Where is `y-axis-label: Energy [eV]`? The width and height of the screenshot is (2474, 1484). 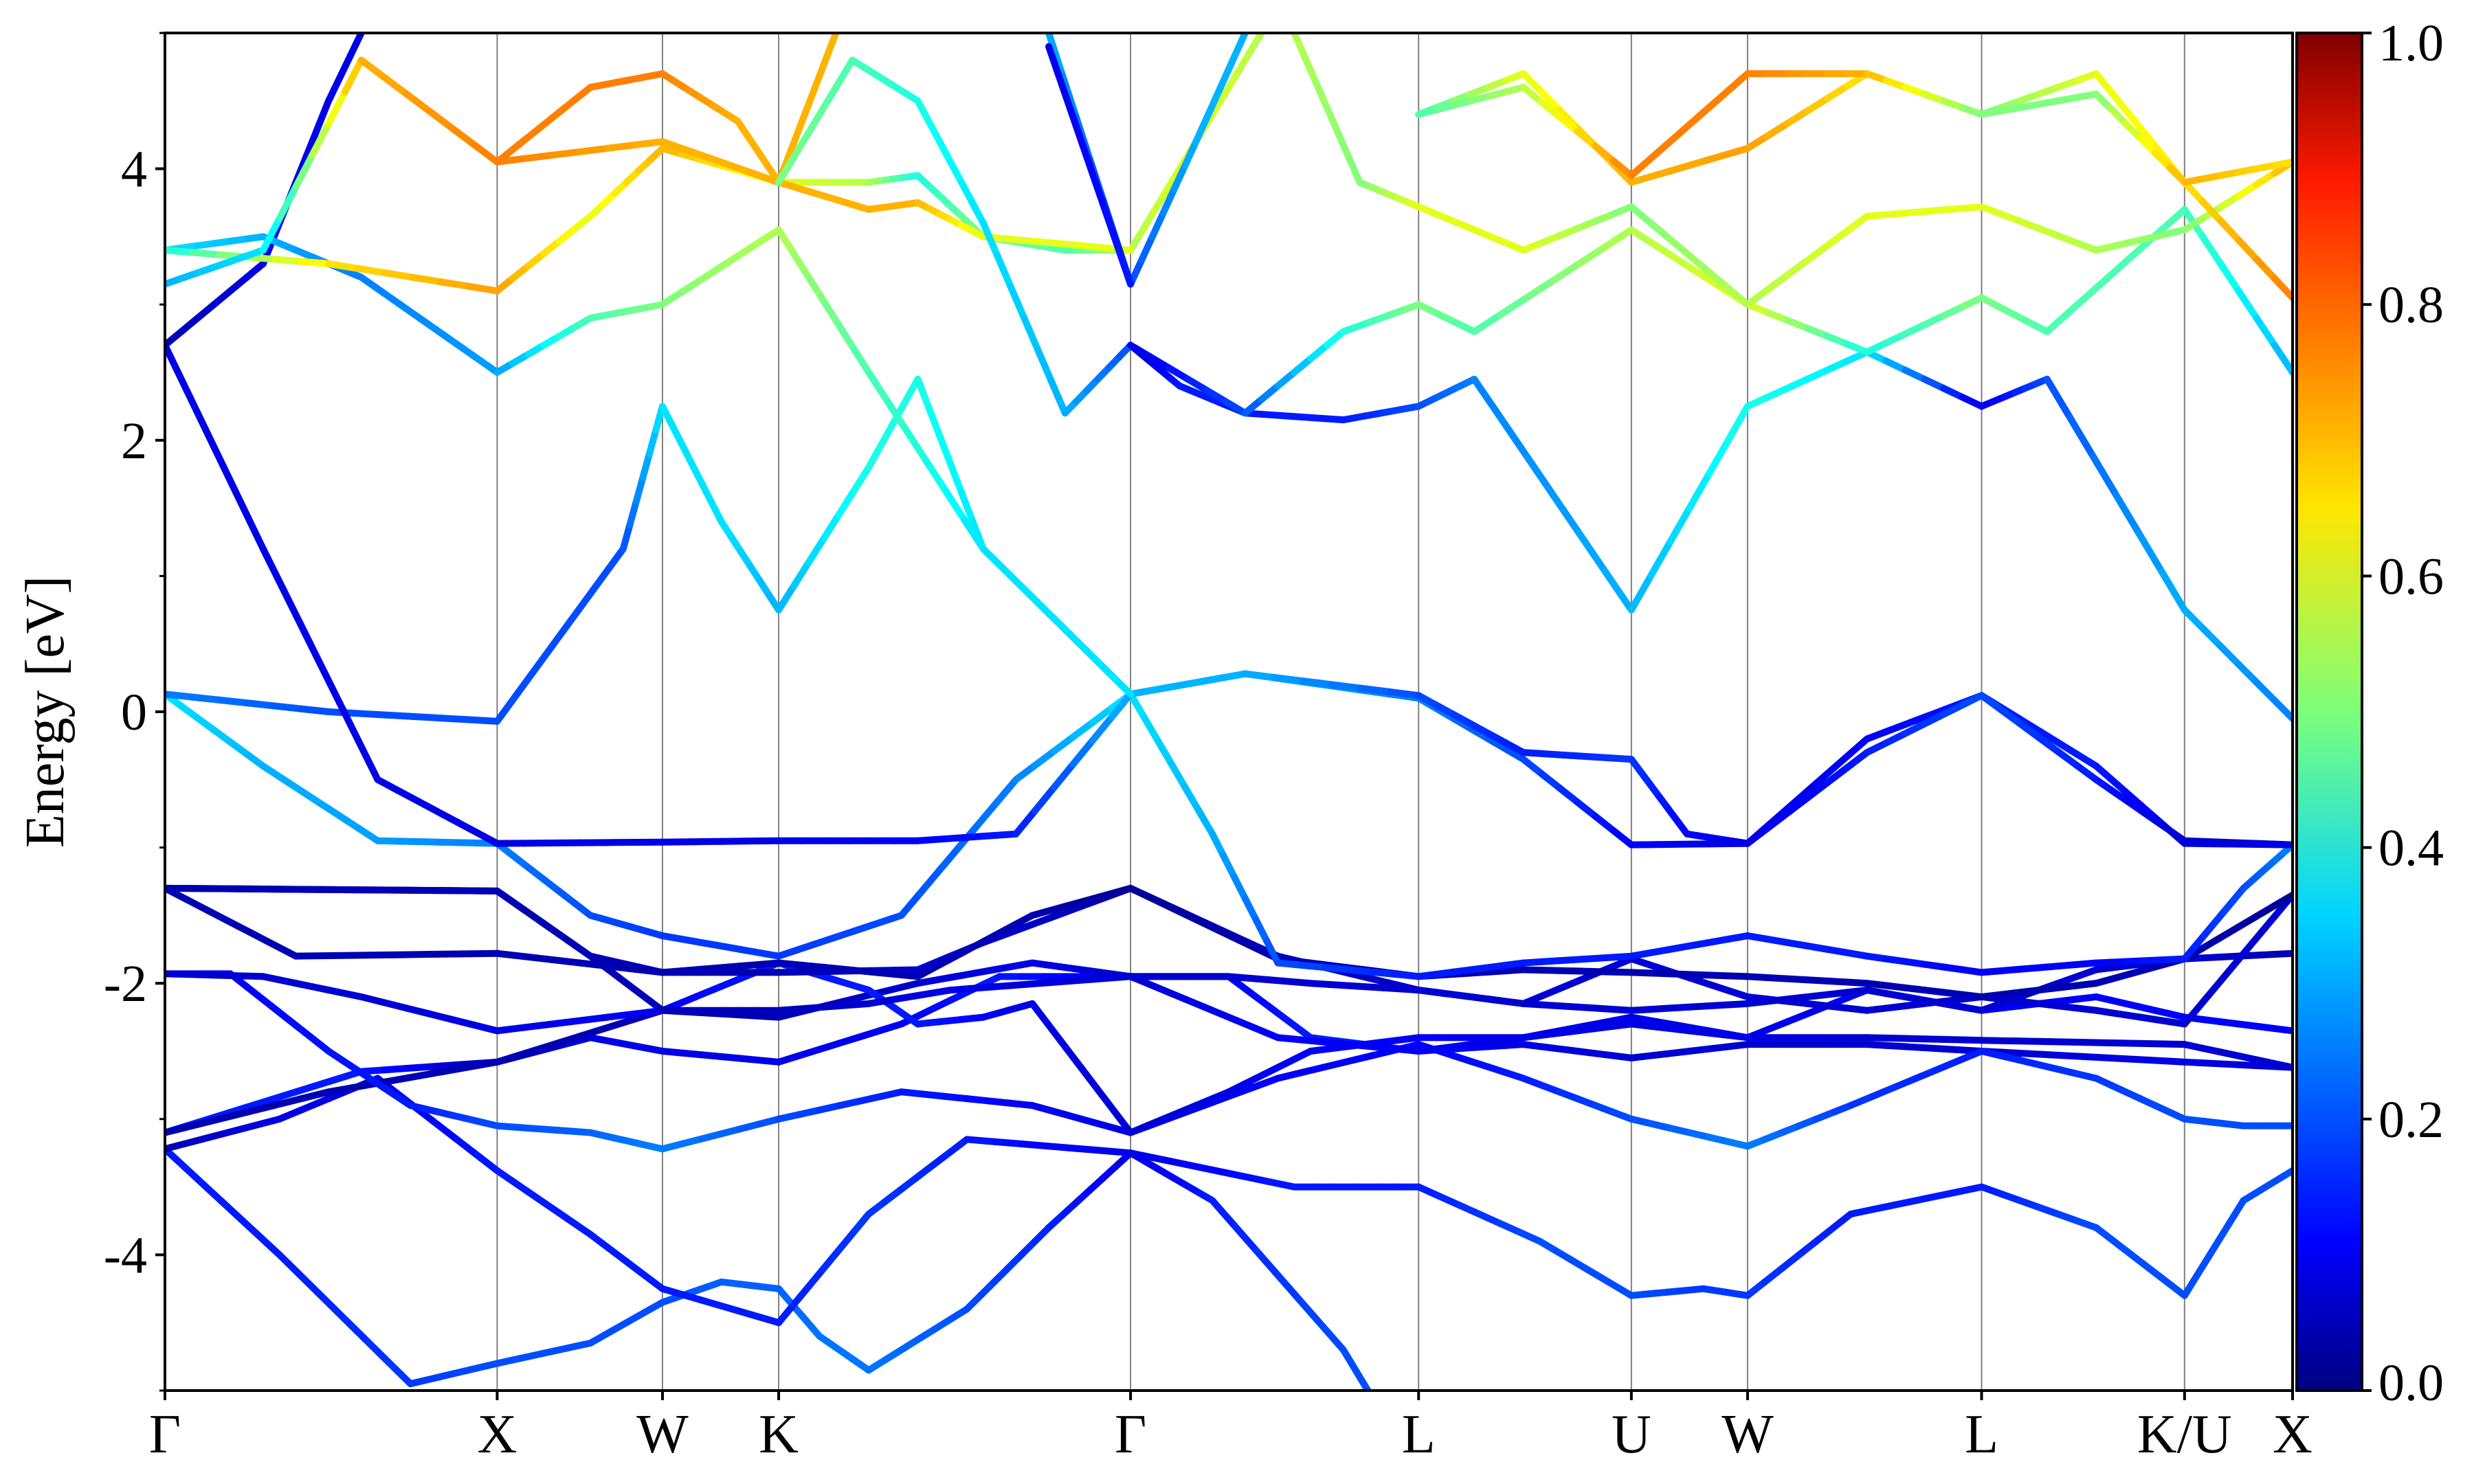
y-axis-label: Energy [eV] is located at coordinates (45, 712).